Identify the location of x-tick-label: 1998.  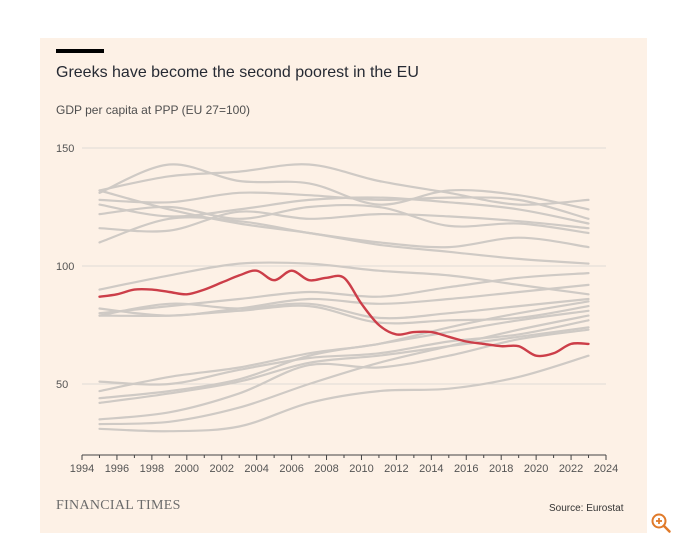
(152, 469).